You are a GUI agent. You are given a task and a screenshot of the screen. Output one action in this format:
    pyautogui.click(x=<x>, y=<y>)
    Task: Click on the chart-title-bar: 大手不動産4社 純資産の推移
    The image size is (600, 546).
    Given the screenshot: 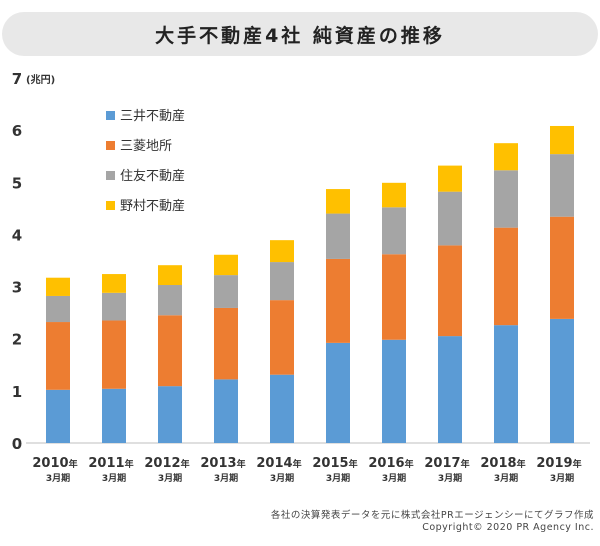 What is the action you would take?
    pyautogui.click(x=300, y=34)
    